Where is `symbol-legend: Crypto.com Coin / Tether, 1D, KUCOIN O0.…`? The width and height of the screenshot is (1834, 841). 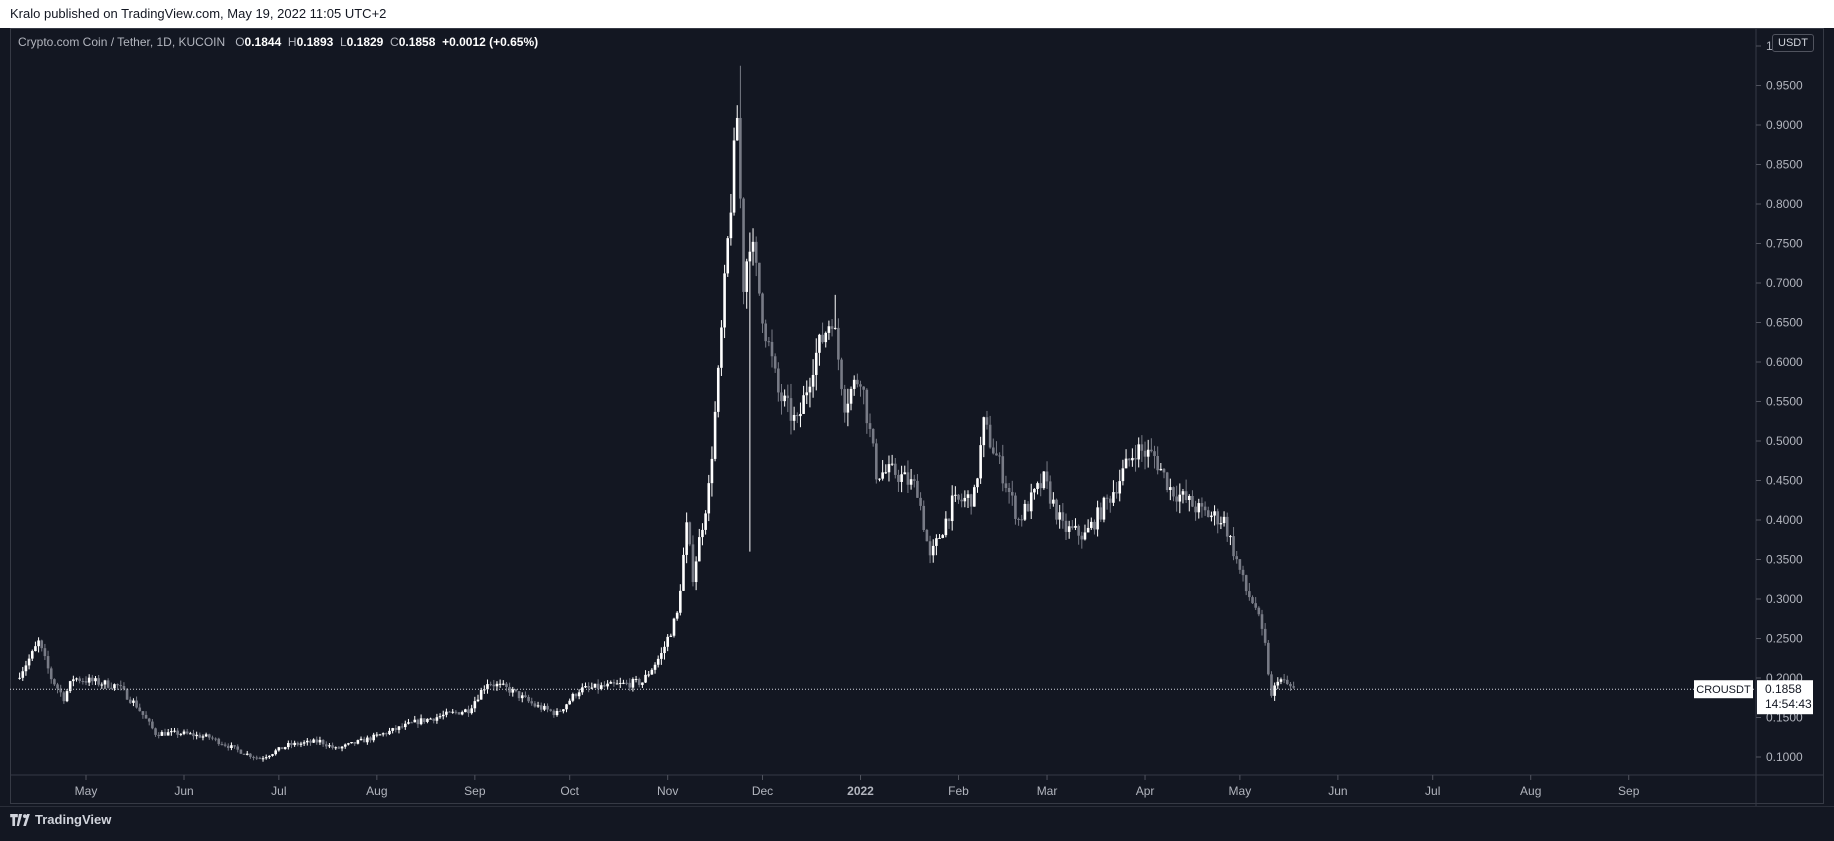 symbol-legend: Crypto.com Coin / Tether, 1D, KUCOIN O0.… is located at coordinates (278, 42).